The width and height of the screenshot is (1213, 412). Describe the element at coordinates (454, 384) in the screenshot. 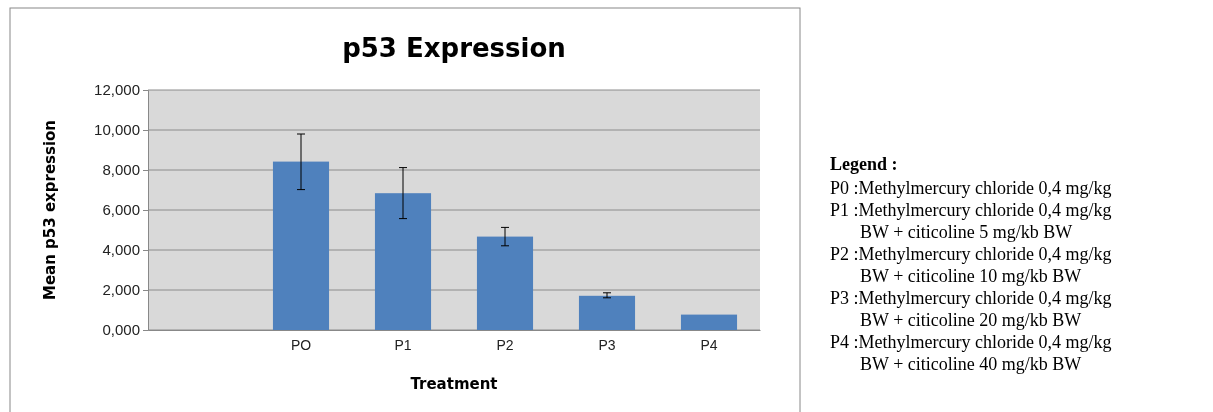

I see `x-axis-title: Treatment` at that location.